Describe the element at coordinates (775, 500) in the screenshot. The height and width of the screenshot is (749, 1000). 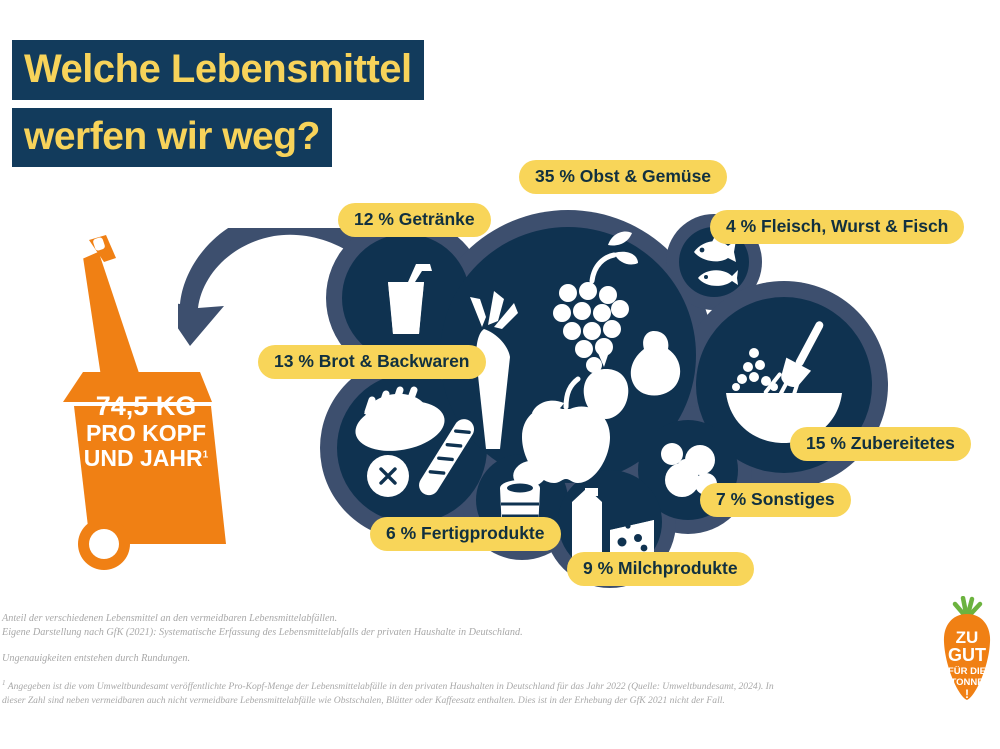
I see `label-sonstiges: 7 % Sonstiges` at that location.